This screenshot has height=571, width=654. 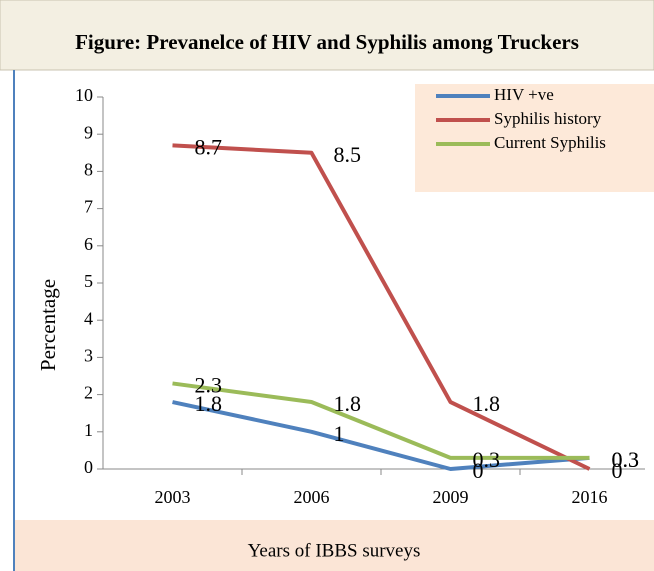 What do you see at coordinates (209, 146) in the screenshot?
I see `data-label: 8.7` at bounding box center [209, 146].